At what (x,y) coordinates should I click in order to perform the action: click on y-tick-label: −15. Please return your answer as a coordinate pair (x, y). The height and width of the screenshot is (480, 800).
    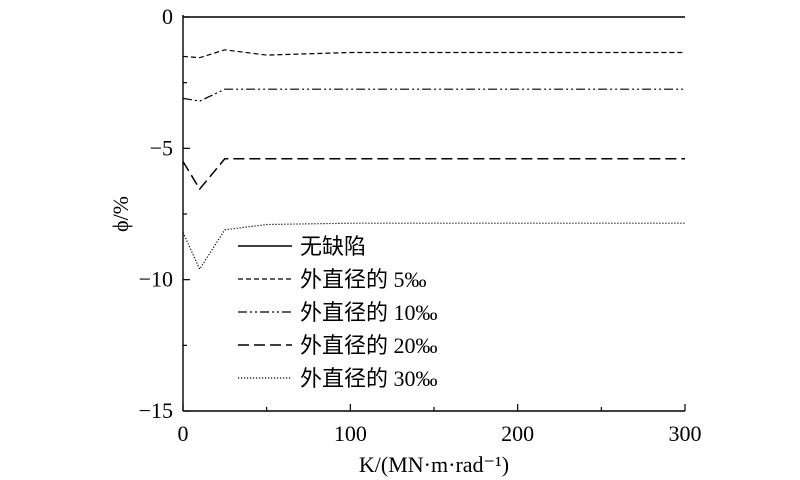
    Looking at the image, I should click on (156, 410).